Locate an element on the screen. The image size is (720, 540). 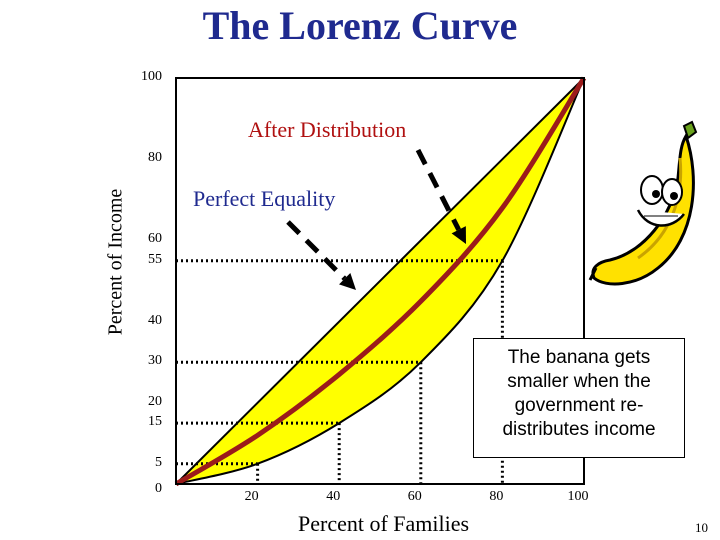
y-tick-label: 15 is located at coordinates (155, 422).